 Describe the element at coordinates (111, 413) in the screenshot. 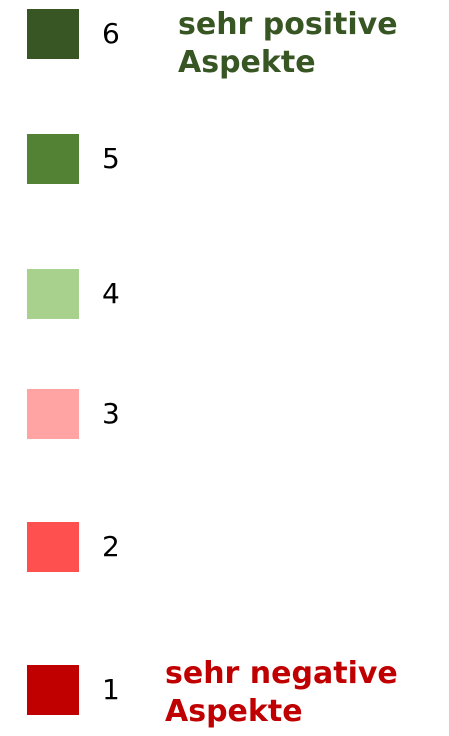

I see `legend-label: 3` at that location.